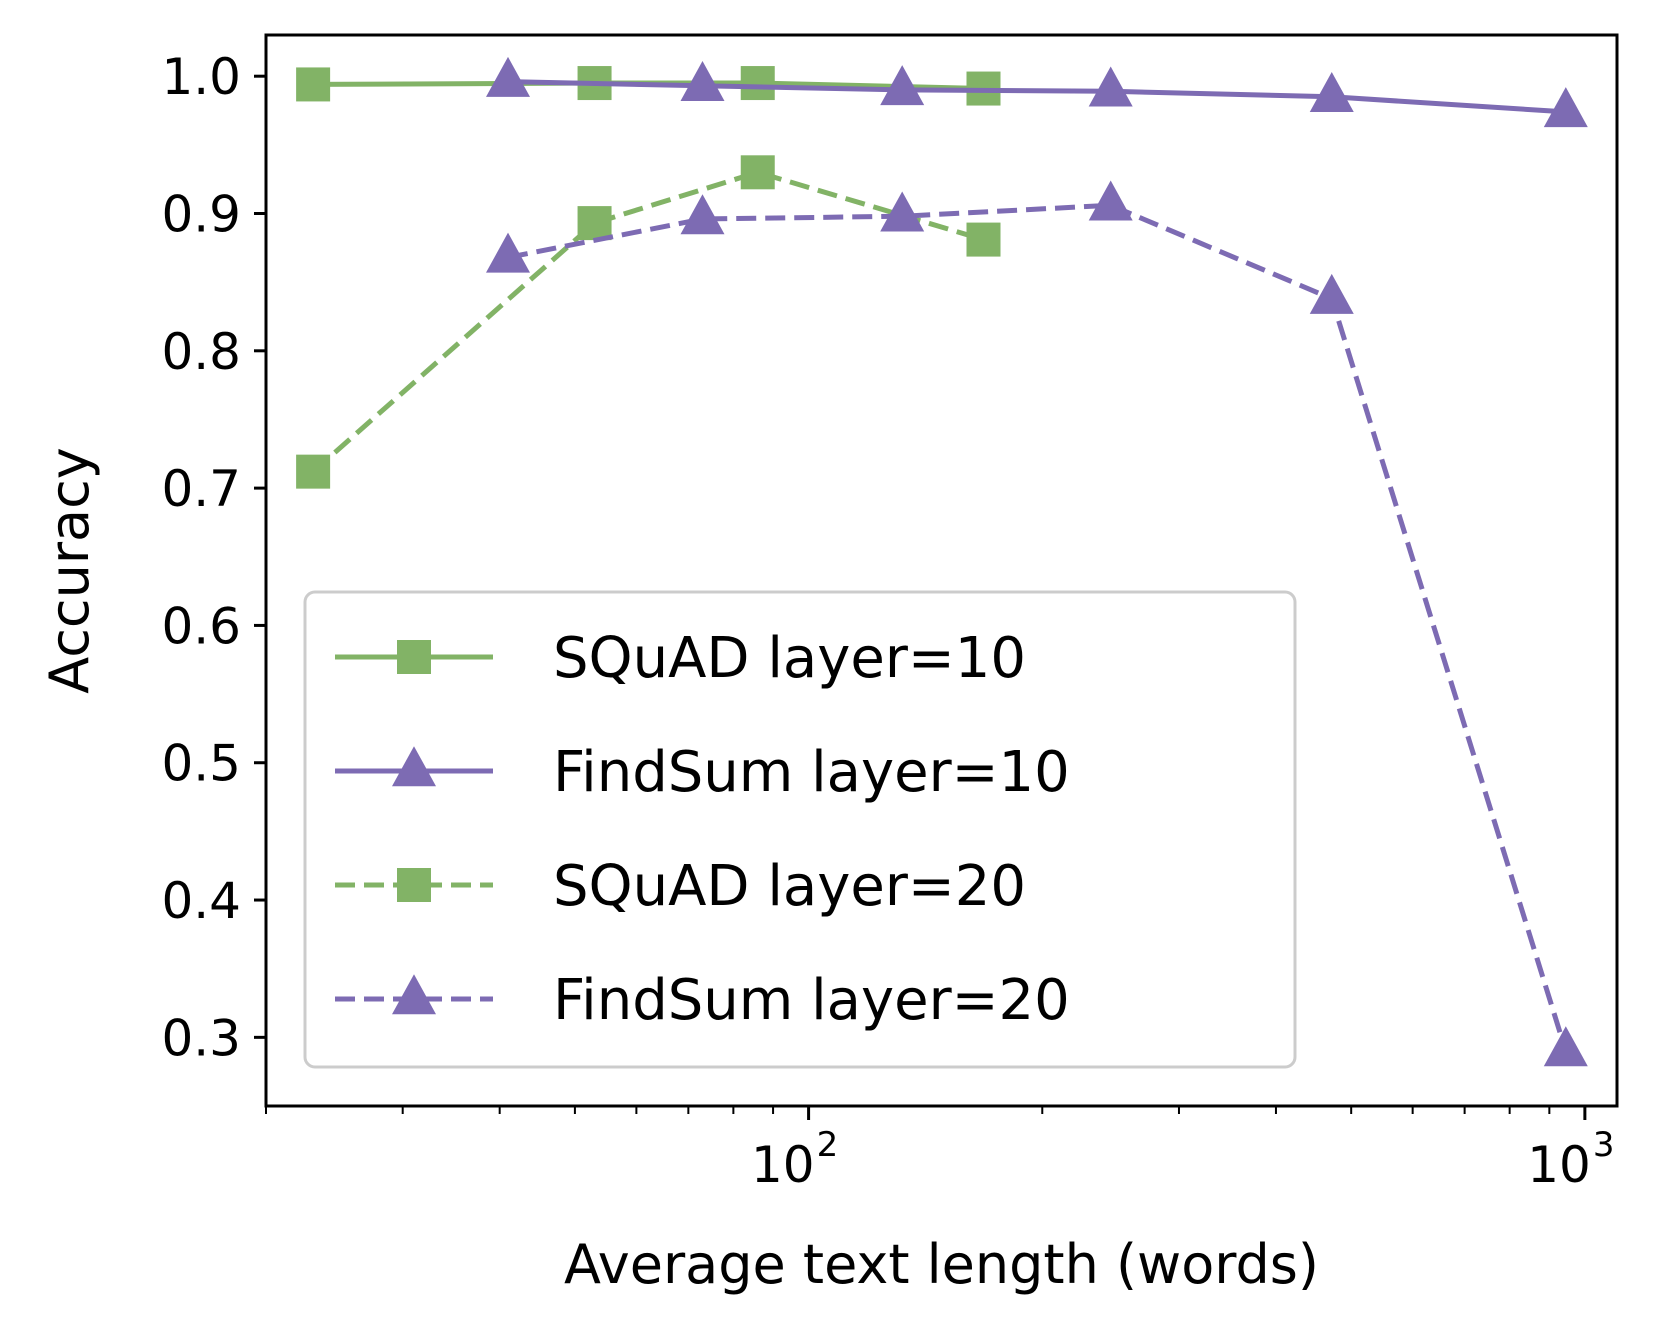  What do you see at coordinates (201, 764) in the screenshot?
I see `y-tick-label: 0.5` at bounding box center [201, 764].